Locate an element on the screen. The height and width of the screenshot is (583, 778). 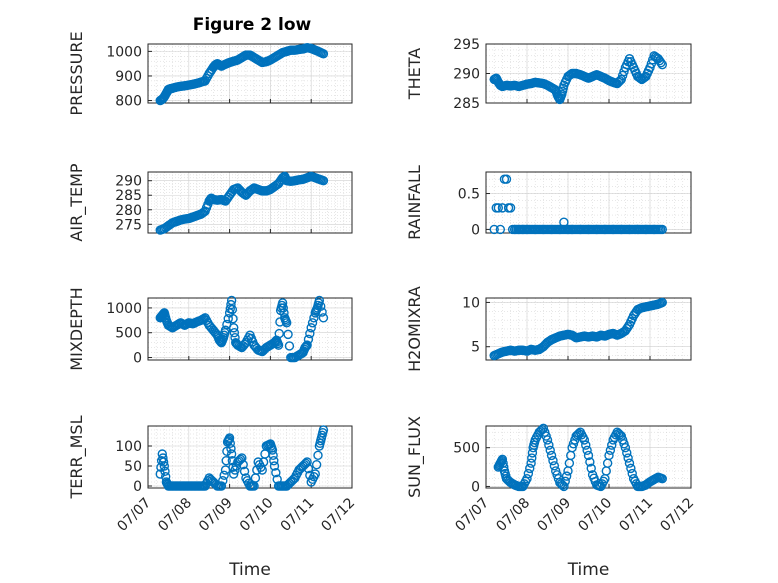
y-axis-label: H2OMIXRA is located at coordinates (414, 329).